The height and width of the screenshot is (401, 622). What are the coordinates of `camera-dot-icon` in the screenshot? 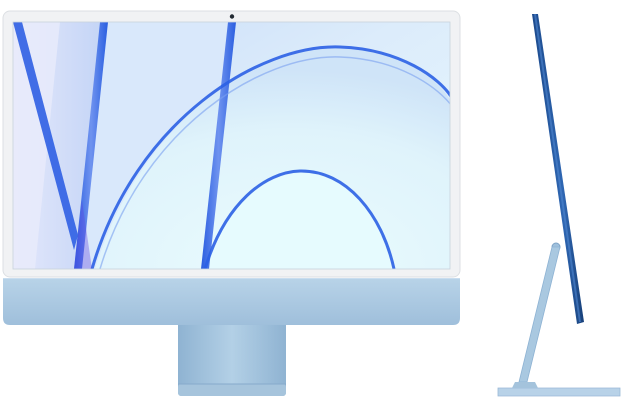 It's located at (232, 16).